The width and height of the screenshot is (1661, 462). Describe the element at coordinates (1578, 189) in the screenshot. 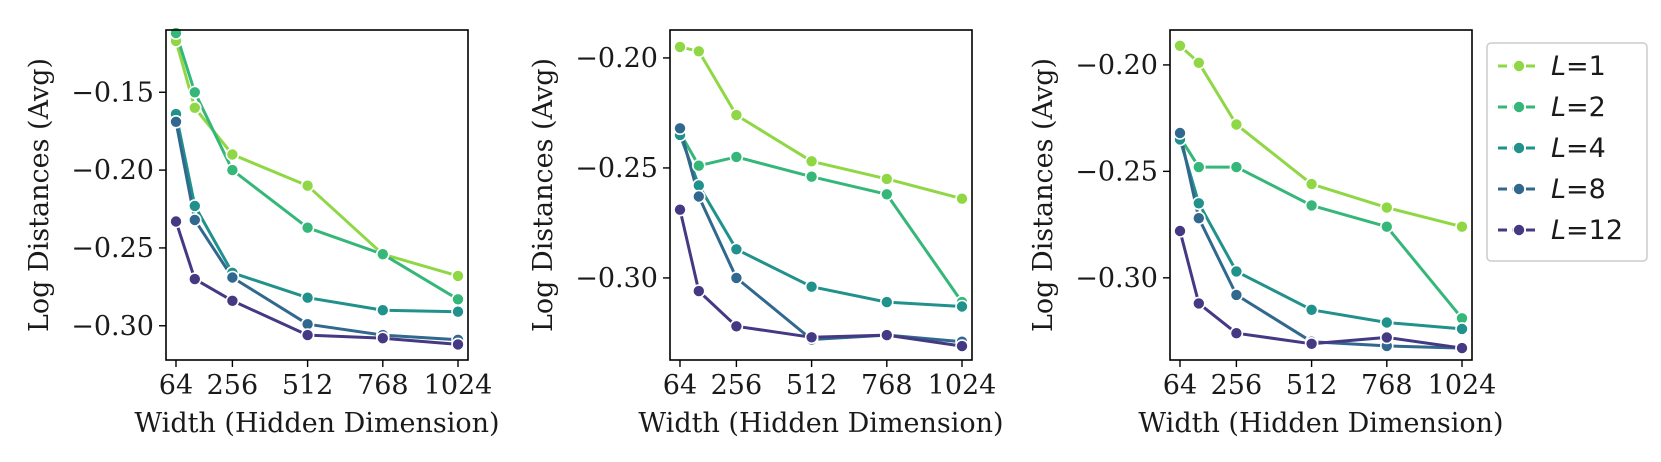

I see `legend-label: L=8` at that location.